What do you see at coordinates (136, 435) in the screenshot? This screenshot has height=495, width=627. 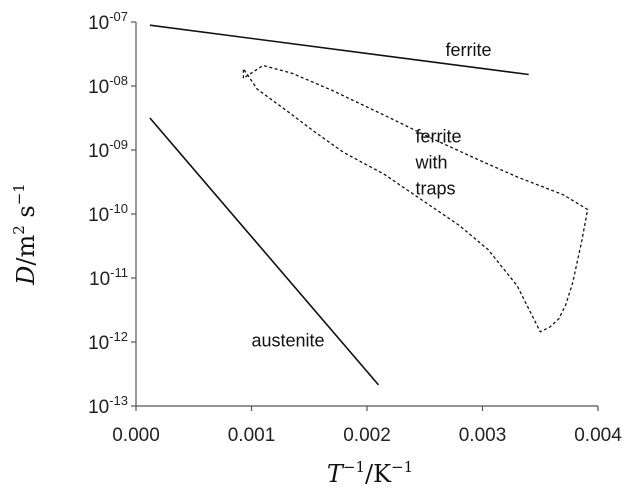 I see `x-tick-label: 0.000` at bounding box center [136, 435].